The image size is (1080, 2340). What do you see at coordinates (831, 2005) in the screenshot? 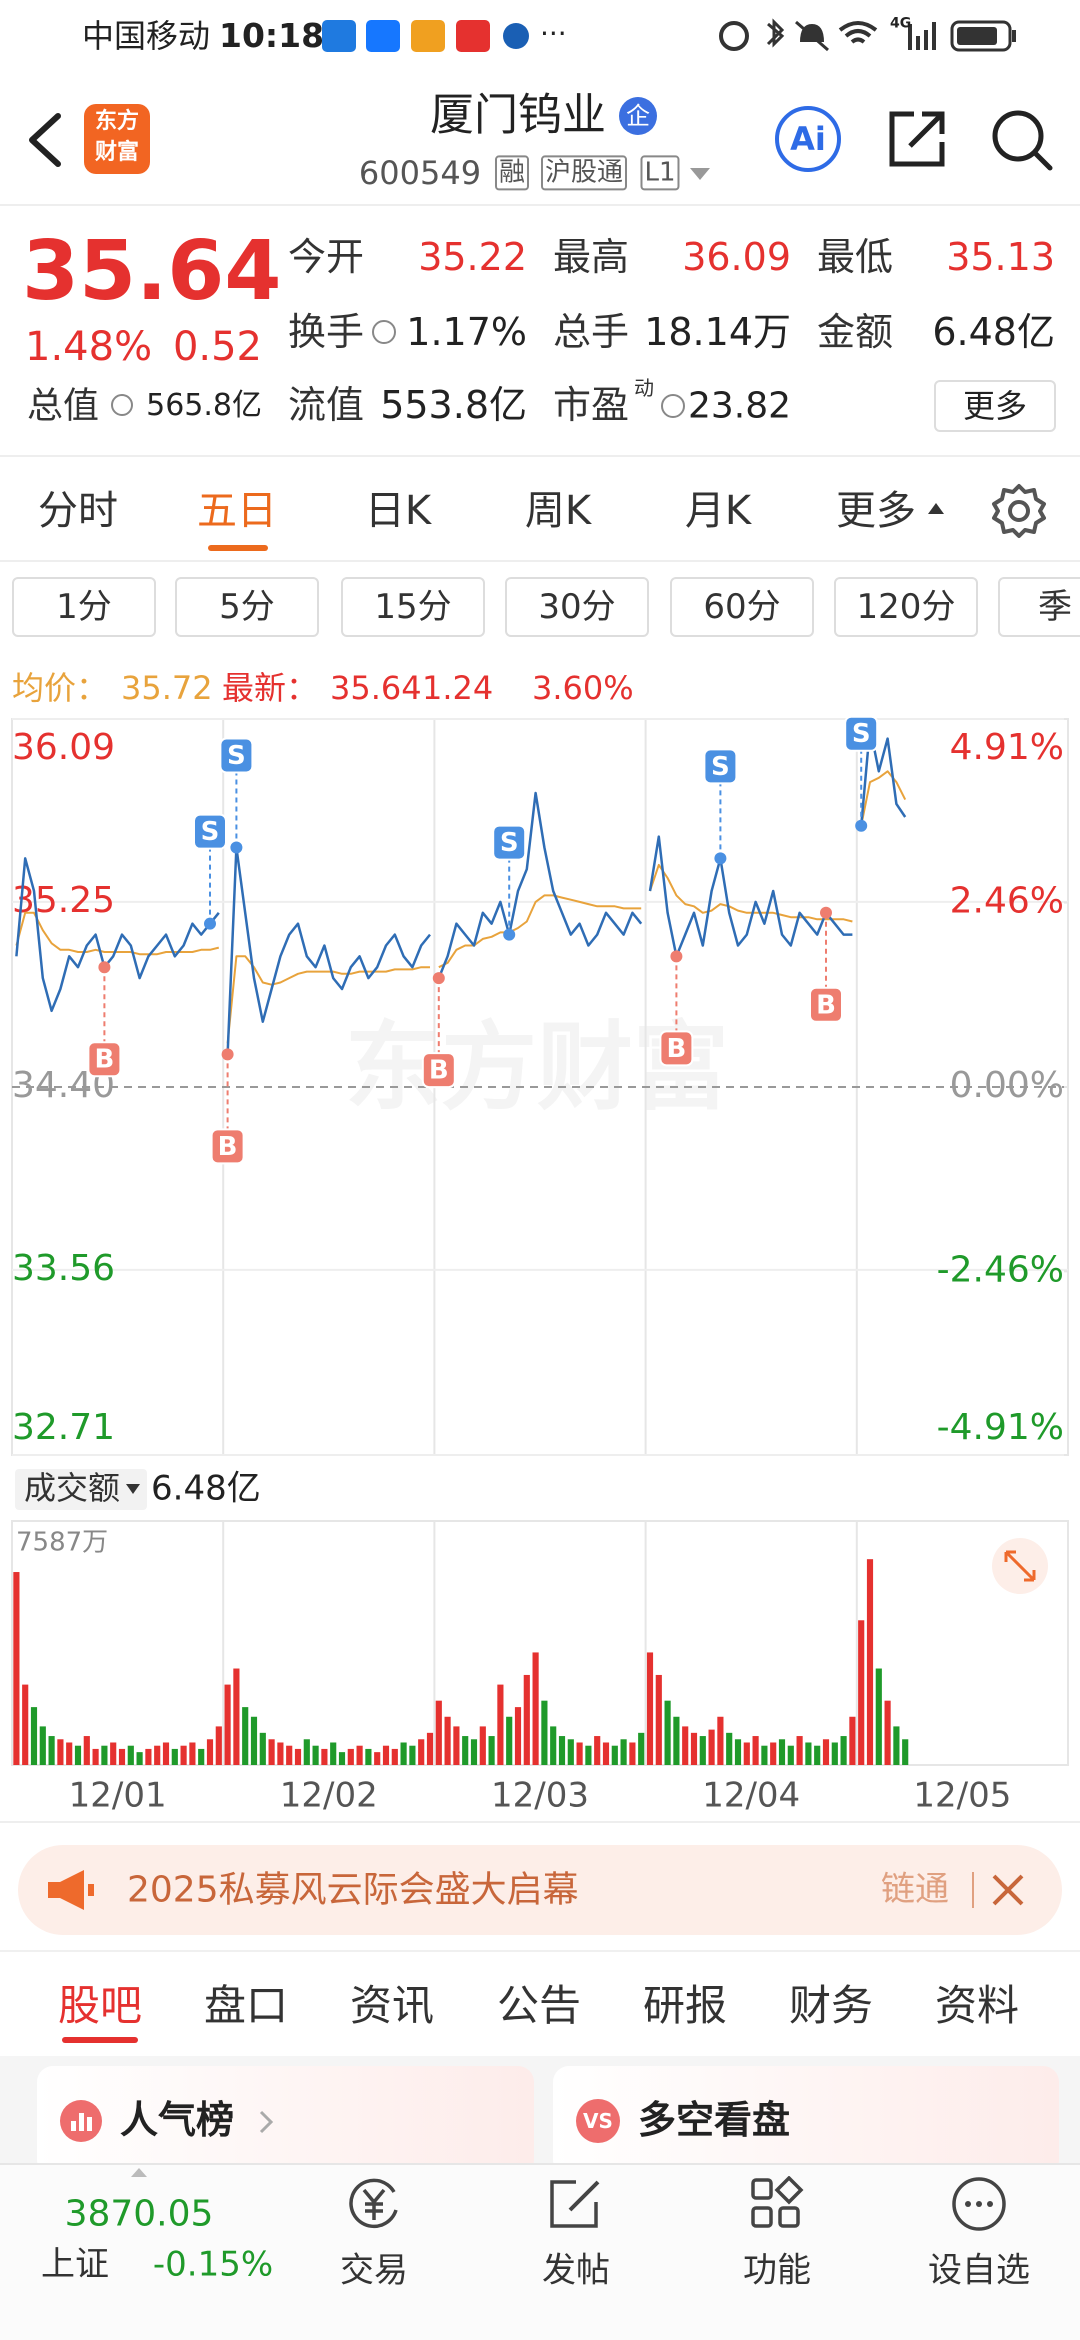
I see `section-tab: 财务` at bounding box center [831, 2005].